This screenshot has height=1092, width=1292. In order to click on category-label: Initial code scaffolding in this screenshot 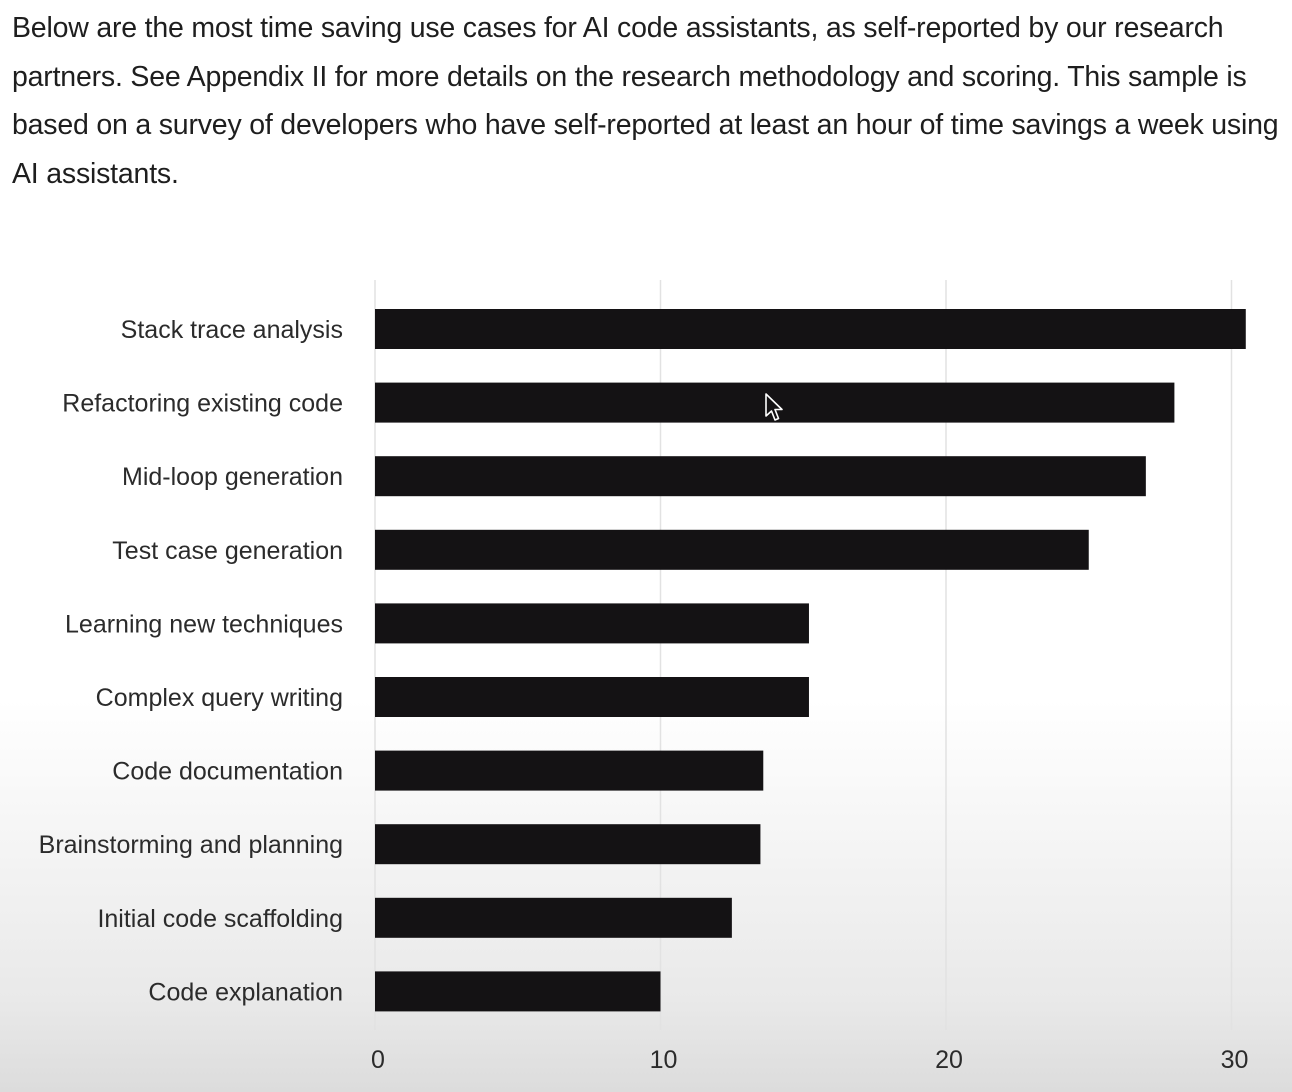, I will do `click(220, 919)`.